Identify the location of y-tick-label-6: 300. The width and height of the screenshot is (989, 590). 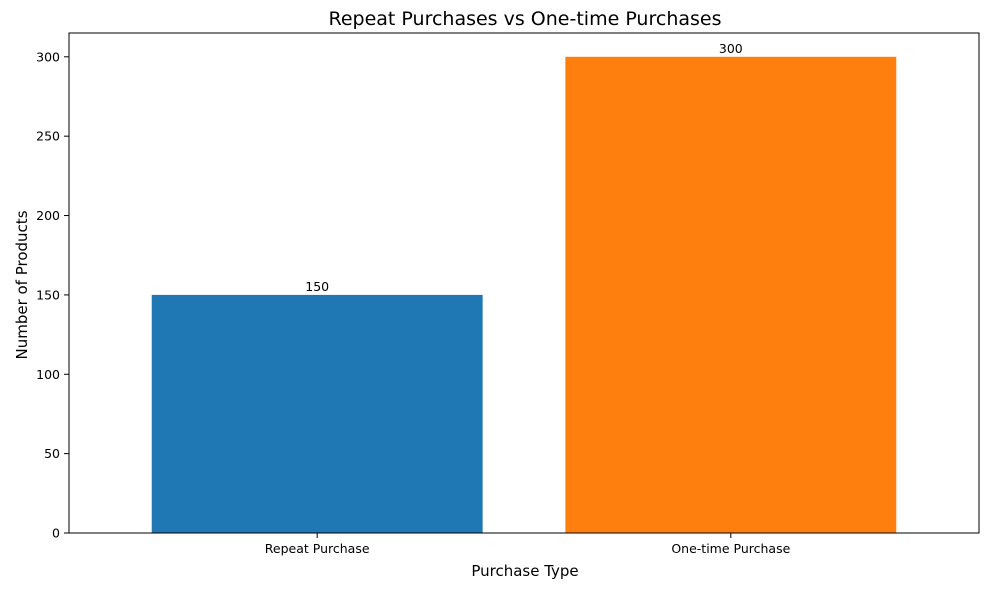
(48, 56).